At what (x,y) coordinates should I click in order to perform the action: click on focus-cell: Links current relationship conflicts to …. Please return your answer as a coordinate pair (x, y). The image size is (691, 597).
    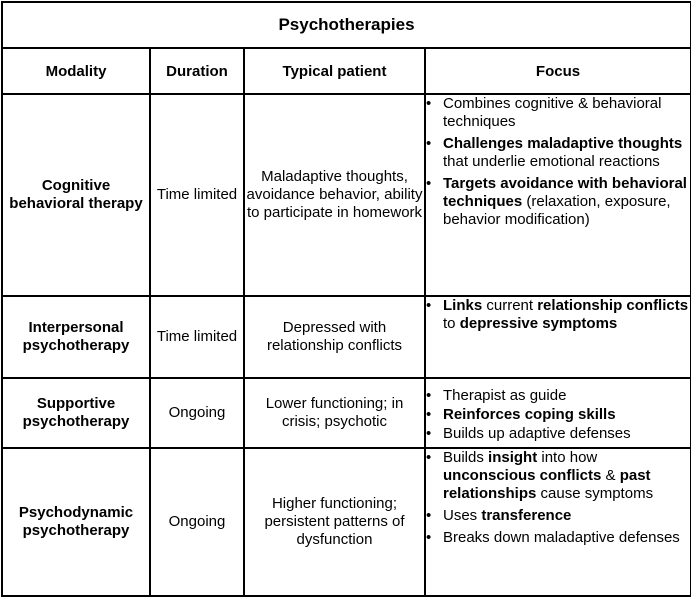
    Looking at the image, I should click on (557, 337).